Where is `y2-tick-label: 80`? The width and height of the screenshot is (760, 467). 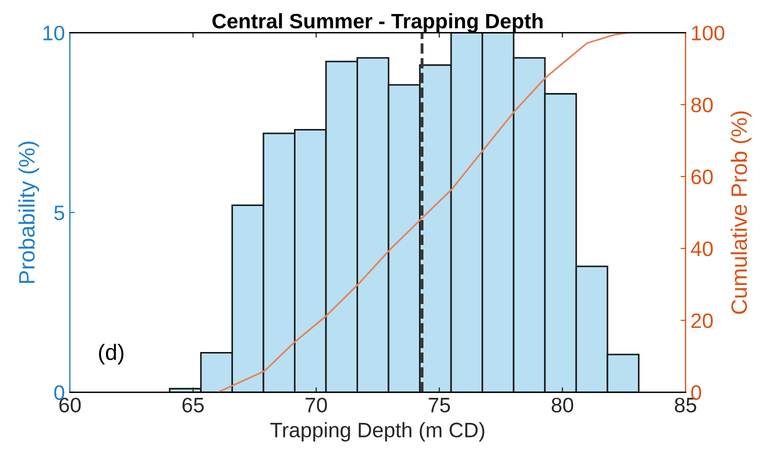
y2-tick-label: 80 is located at coordinates (702, 105).